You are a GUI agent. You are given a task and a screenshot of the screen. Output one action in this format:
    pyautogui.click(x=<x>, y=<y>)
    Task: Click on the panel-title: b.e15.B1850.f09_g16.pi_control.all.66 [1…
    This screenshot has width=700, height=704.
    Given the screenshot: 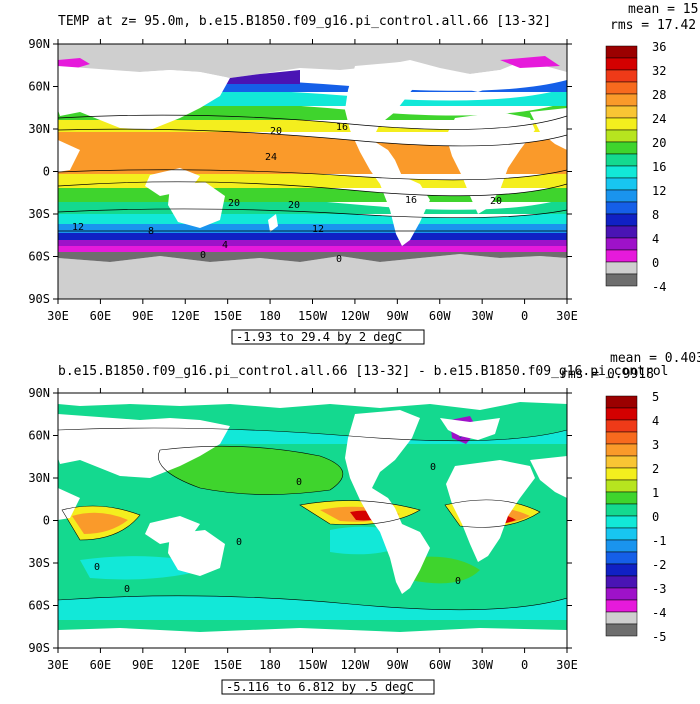 What is the action you would take?
    pyautogui.click(x=363, y=371)
    